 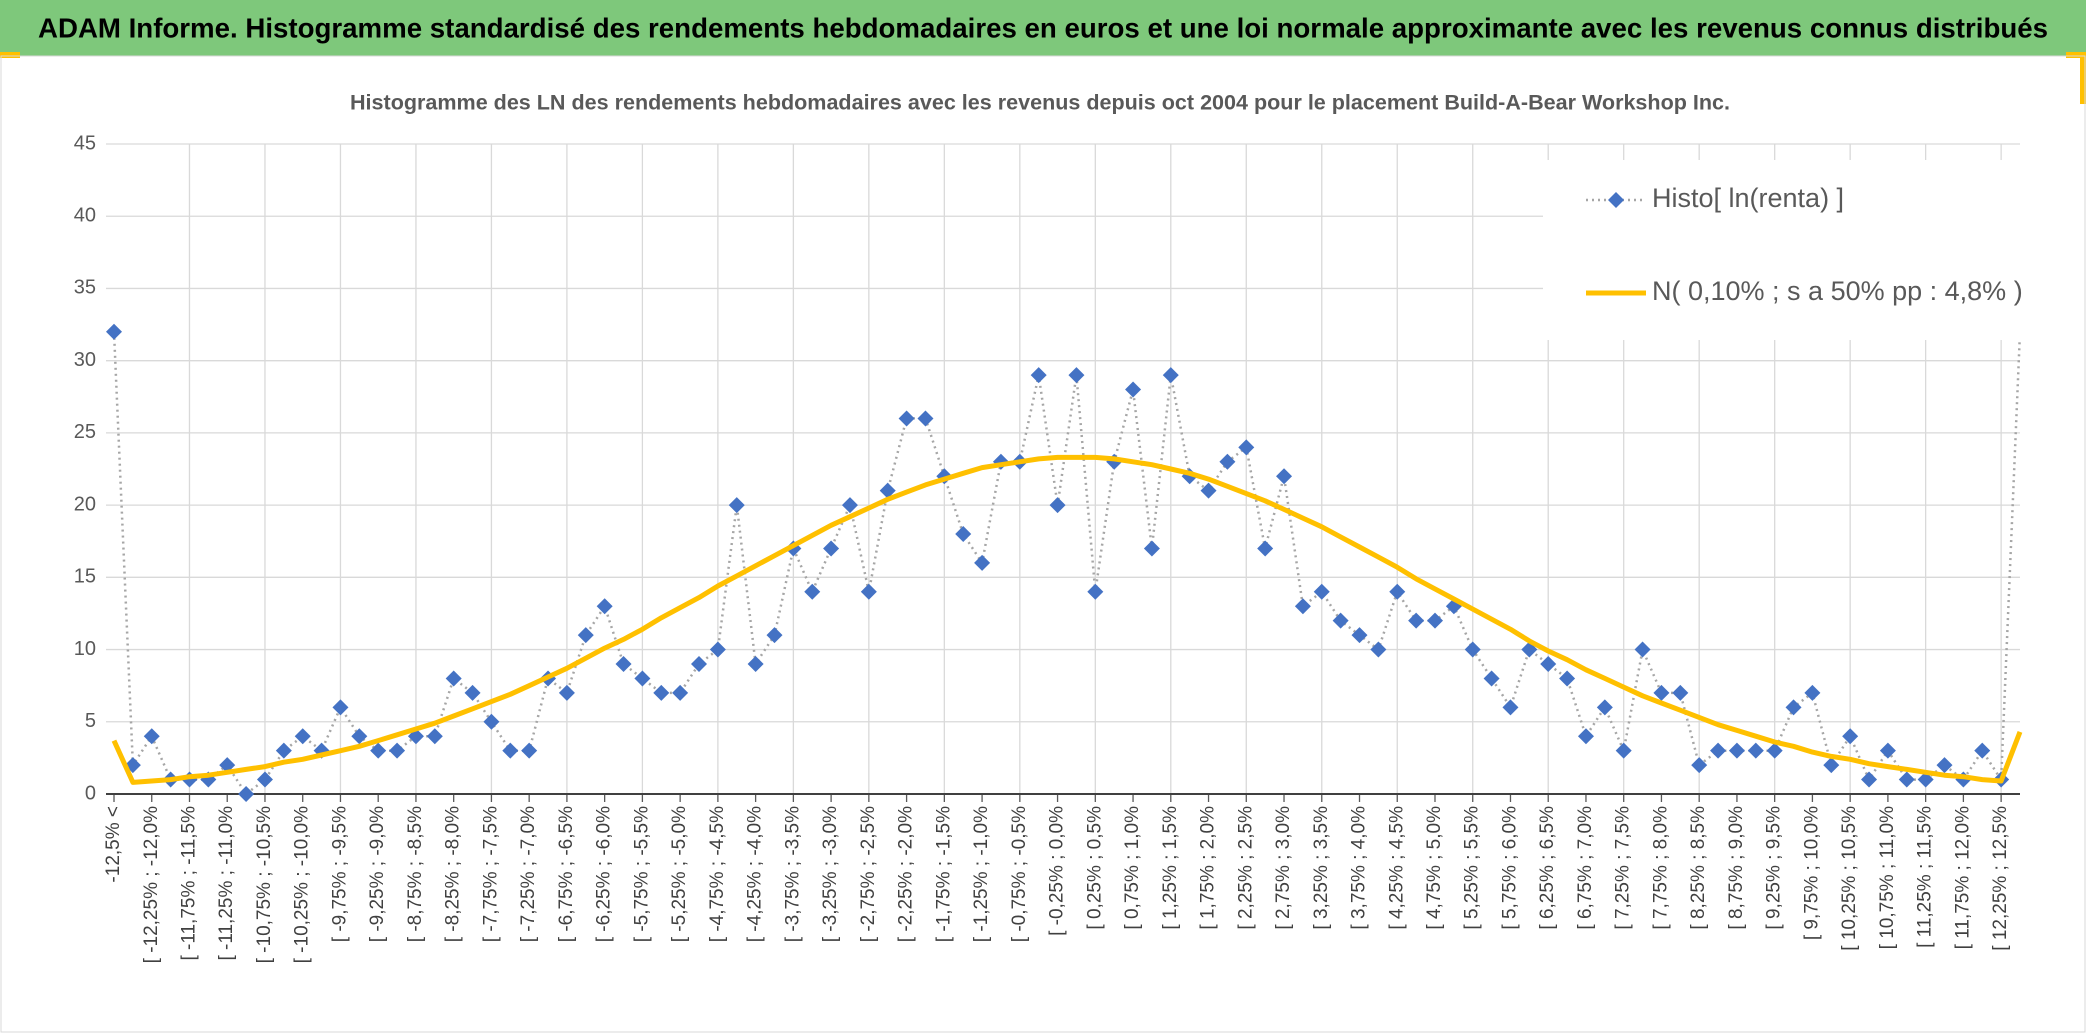 I want to click on x-tick-label: [ -5,25% ; -5,0%, so click(x=679, y=874).